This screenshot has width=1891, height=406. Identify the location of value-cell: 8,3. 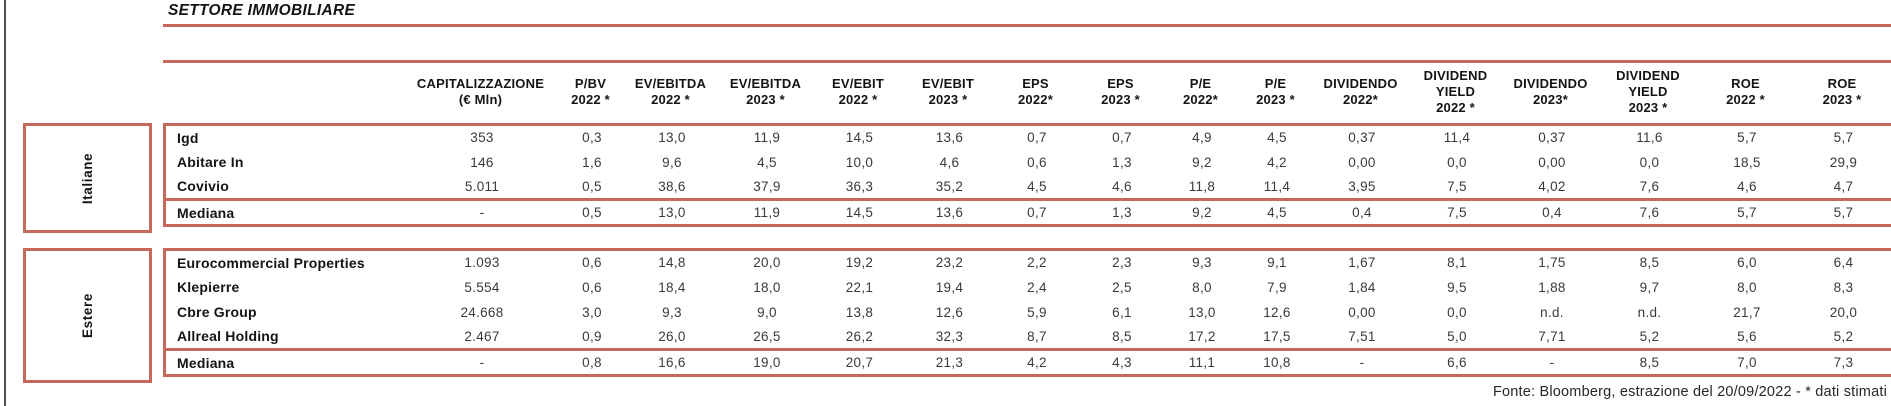
(1843, 287).